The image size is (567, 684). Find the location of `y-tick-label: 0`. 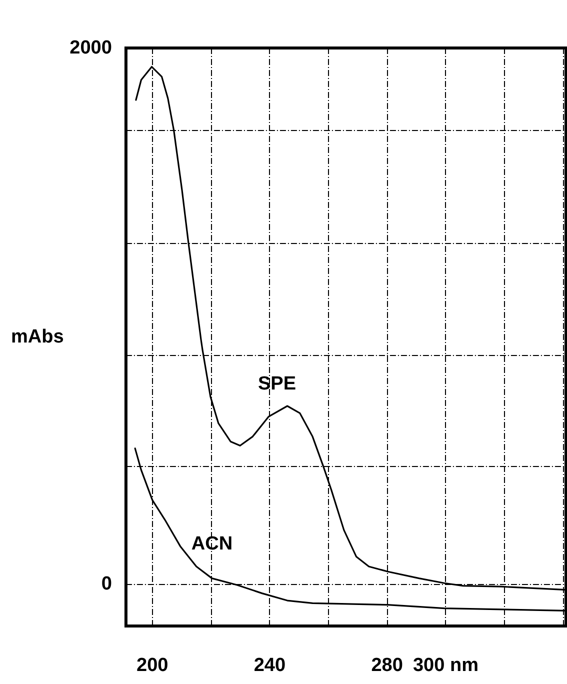

y-tick-label: 0 is located at coordinates (106, 583).